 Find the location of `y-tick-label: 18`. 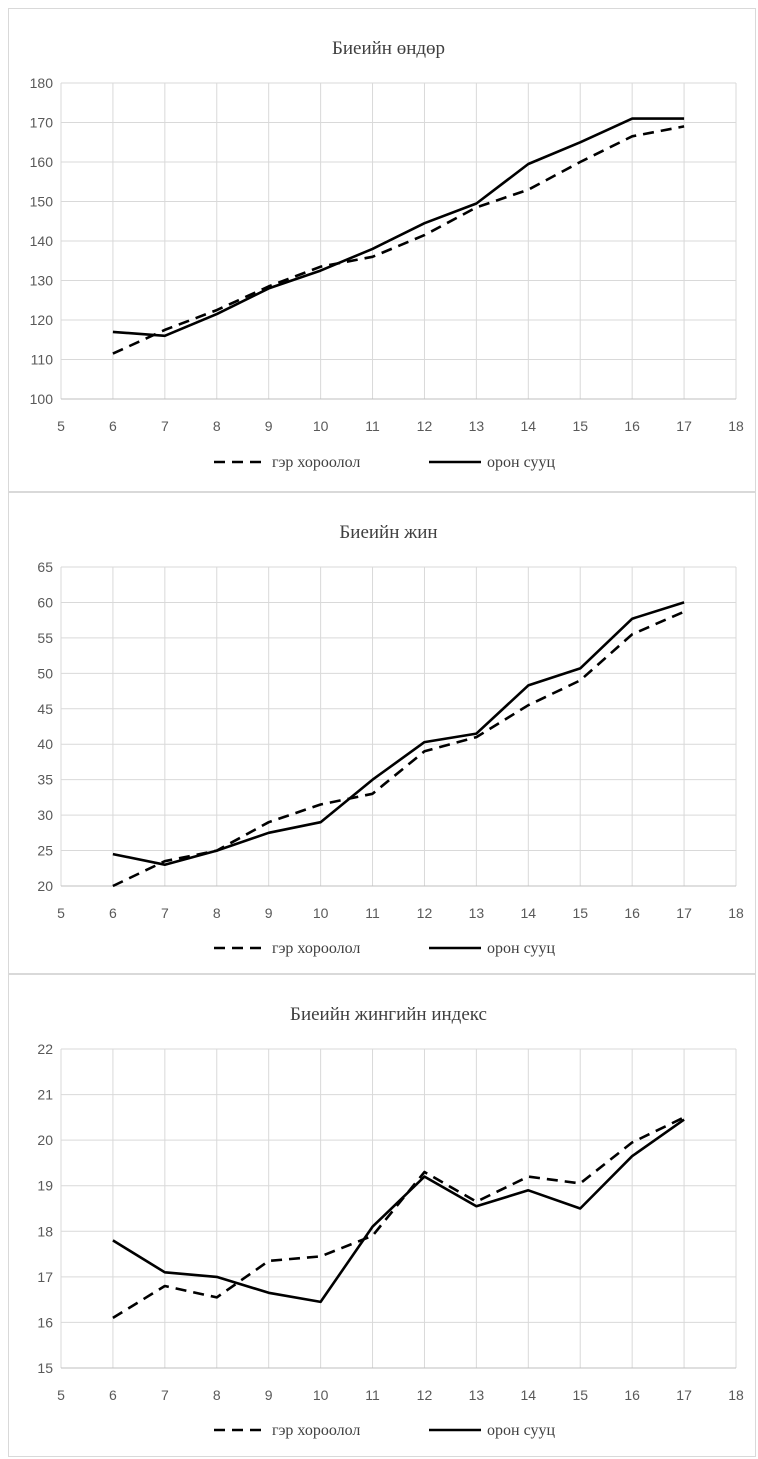

y-tick-label: 18 is located at coordinates (45, 1231).